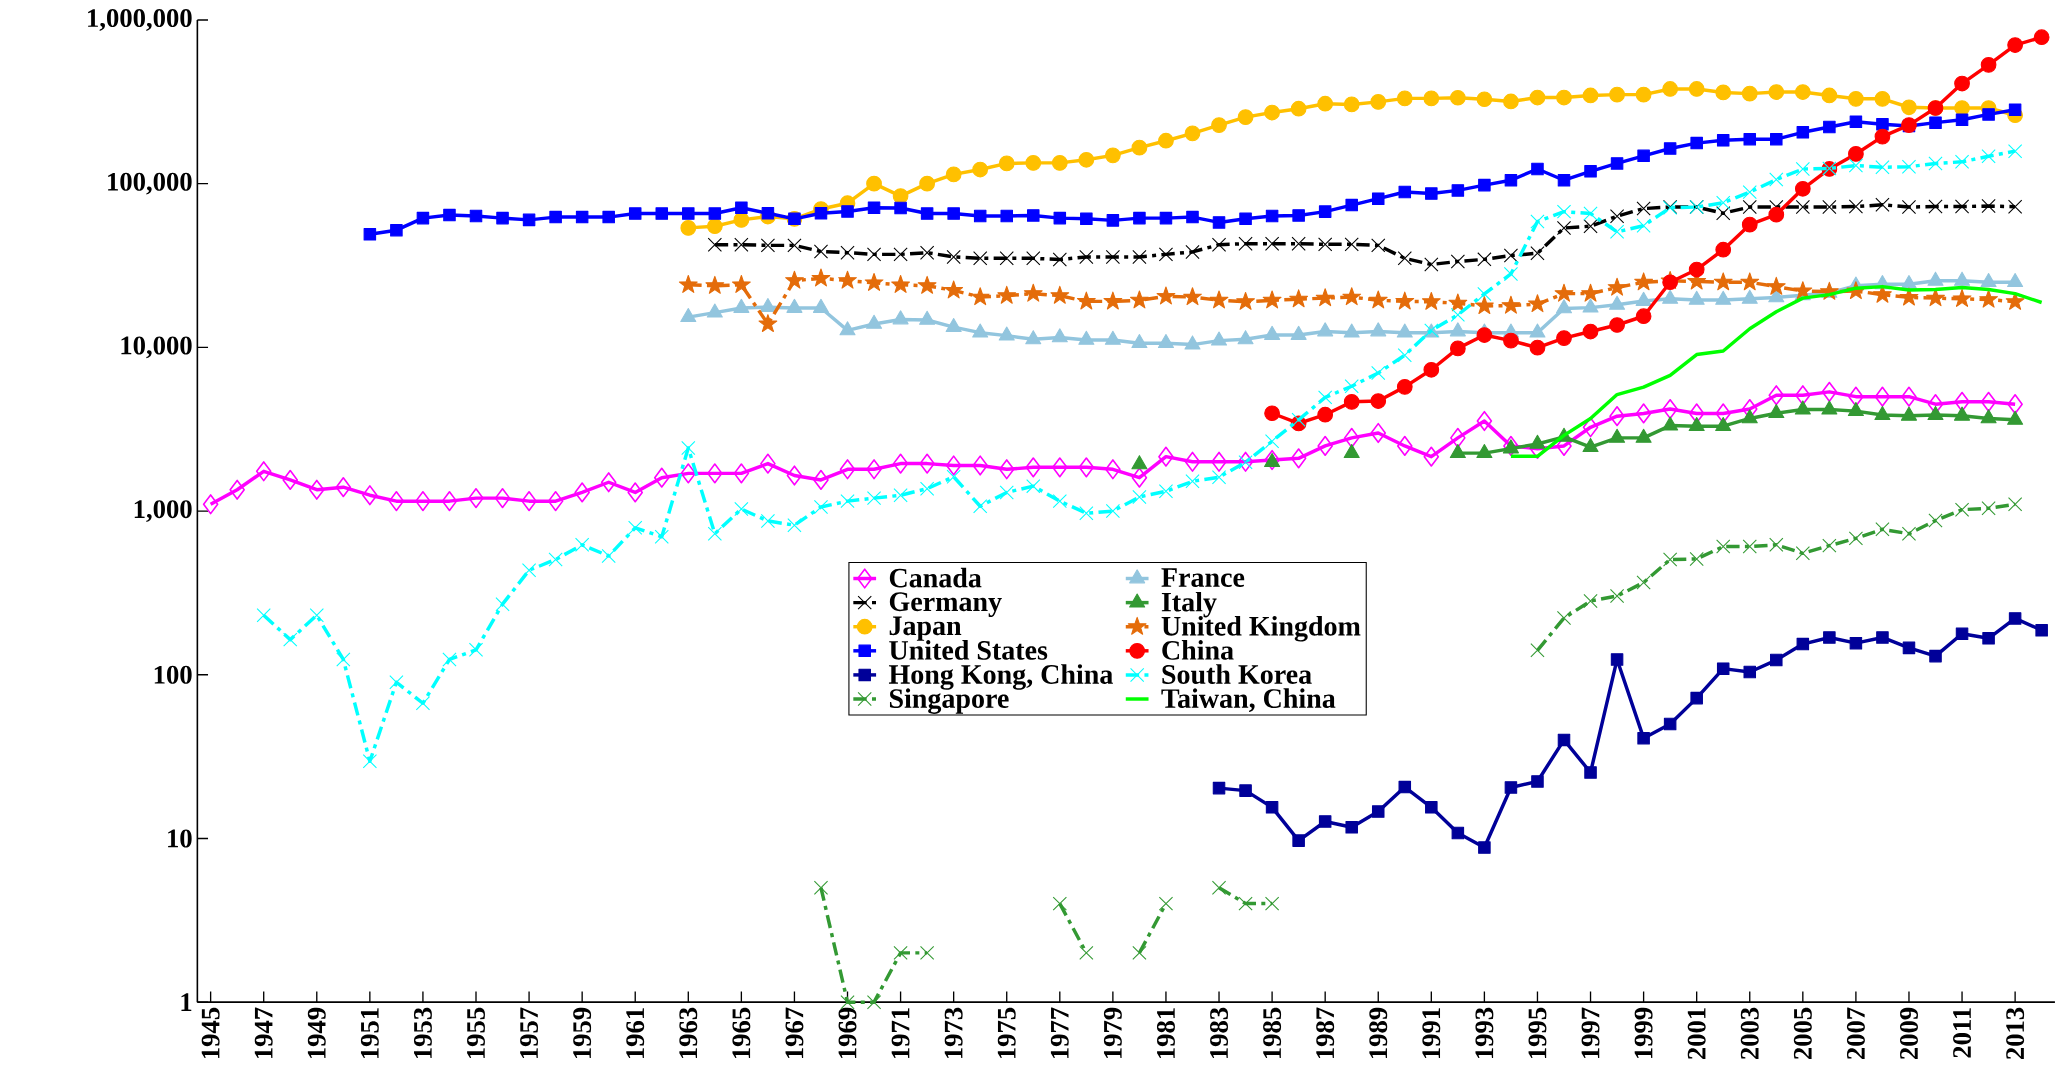  Describe the element at coordinates (900, 1033) in the screenshot. I see `x-tick-label: 1971` at that location.